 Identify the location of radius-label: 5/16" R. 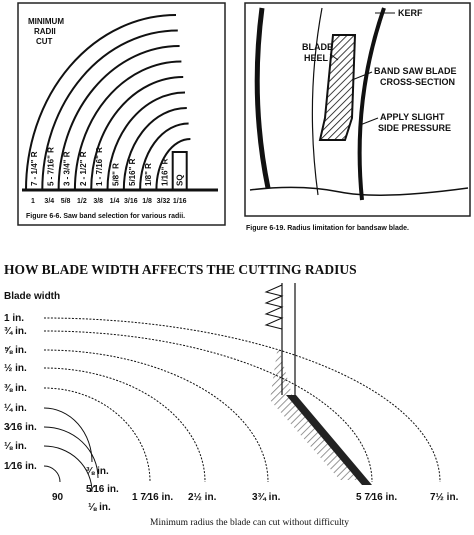
(132, 172).